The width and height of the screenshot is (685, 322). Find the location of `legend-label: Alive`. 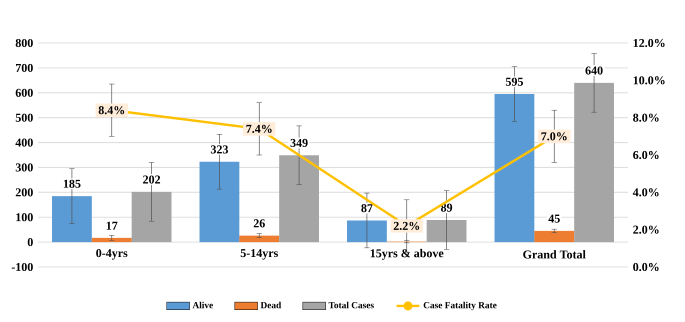

legend-label: Alive is located at coordinates (202, 305).